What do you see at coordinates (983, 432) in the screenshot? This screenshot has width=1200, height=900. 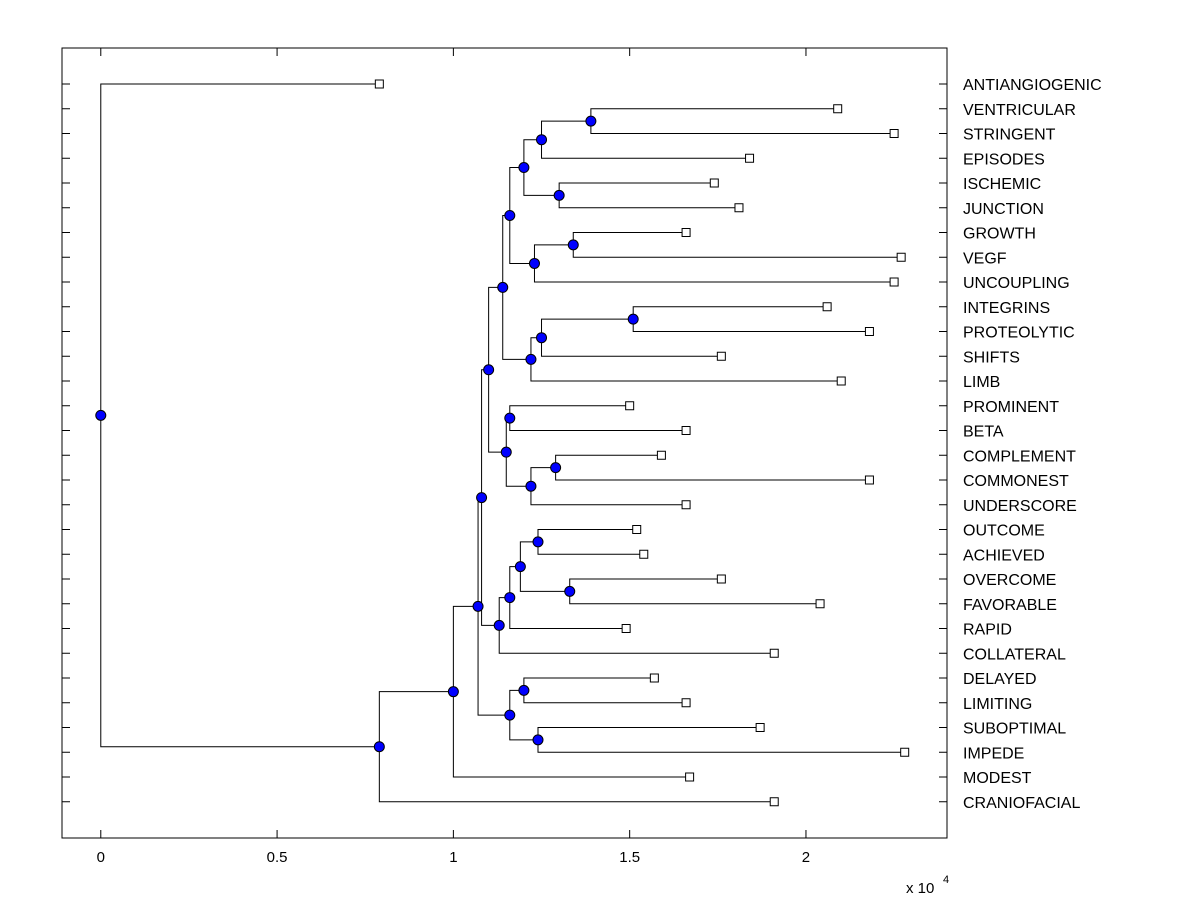 I see `leaf-label: BETA` at bounding box center [983, 432].